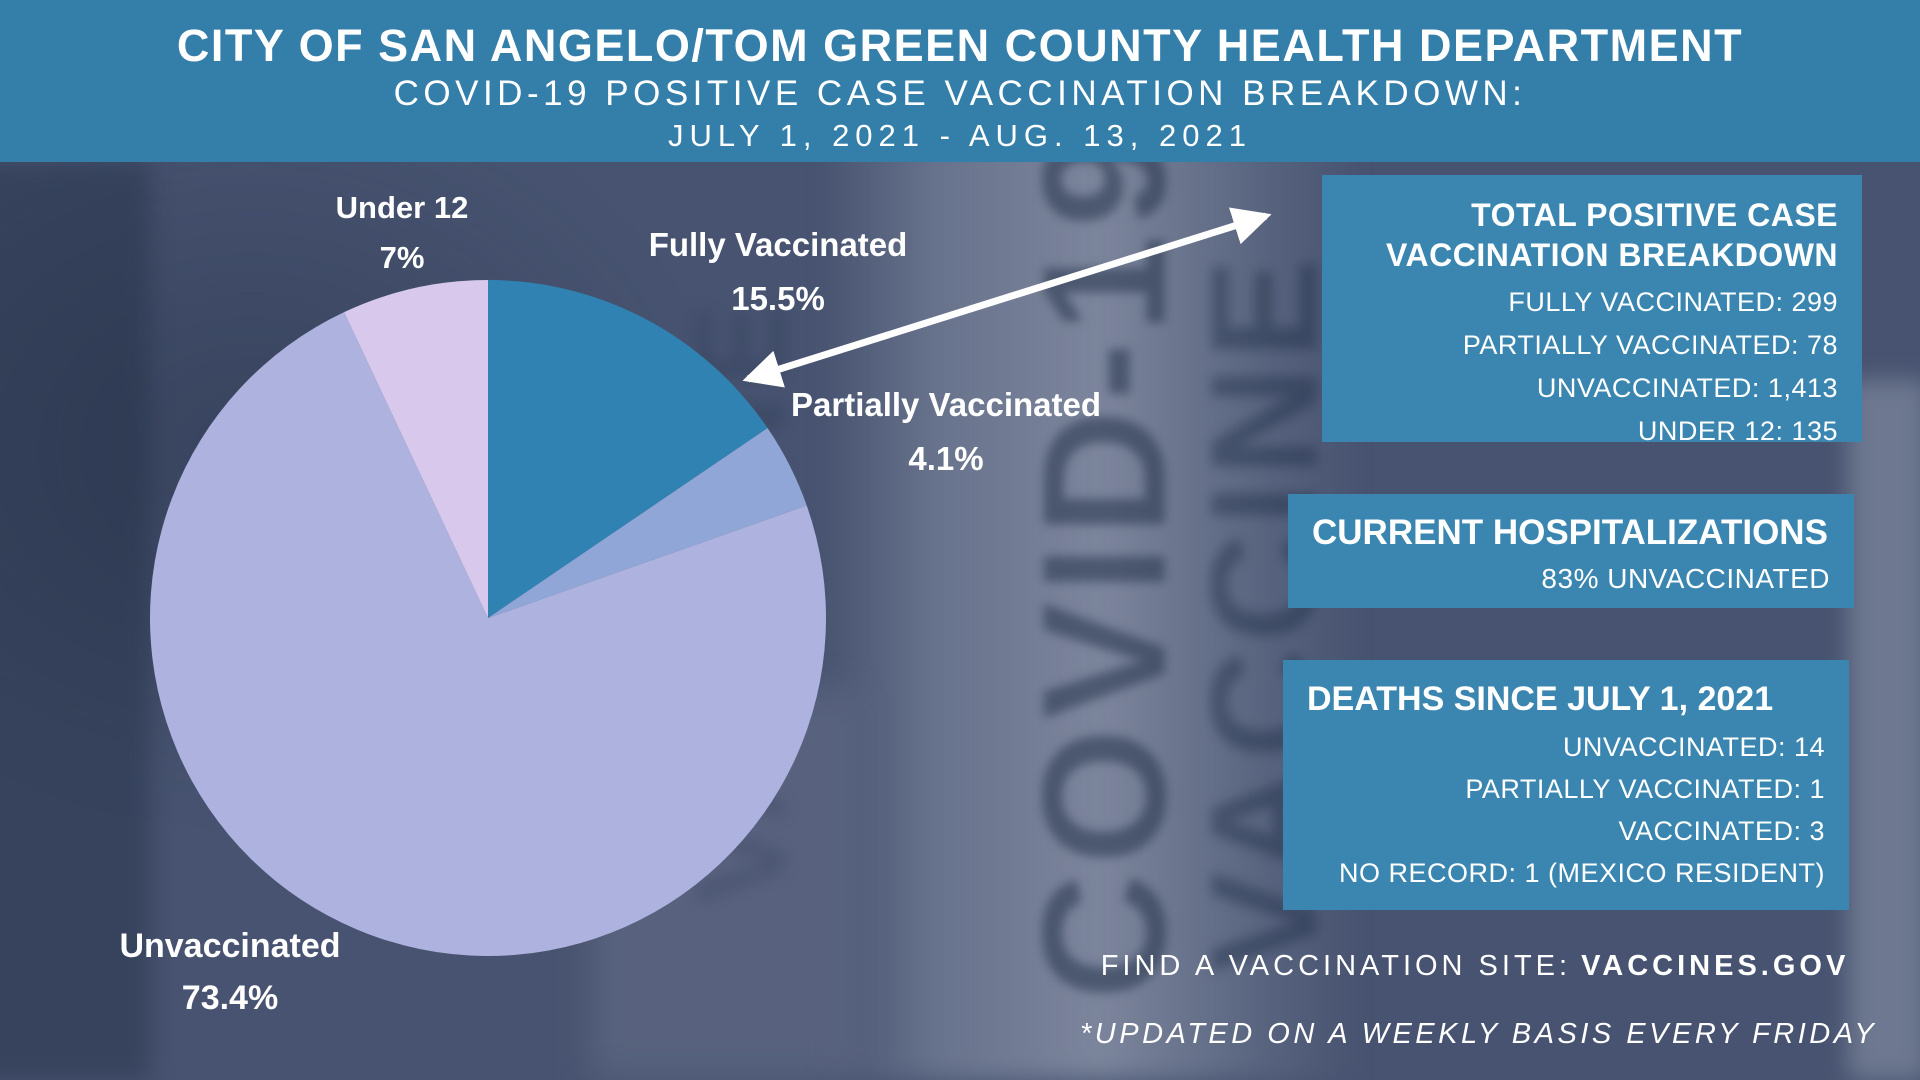 The image size is (1920, 1080). What do you see at coordinates (75, 621) in the screenshot?
I see `background-vial-shadow-left` at bounding box center [75, 621].